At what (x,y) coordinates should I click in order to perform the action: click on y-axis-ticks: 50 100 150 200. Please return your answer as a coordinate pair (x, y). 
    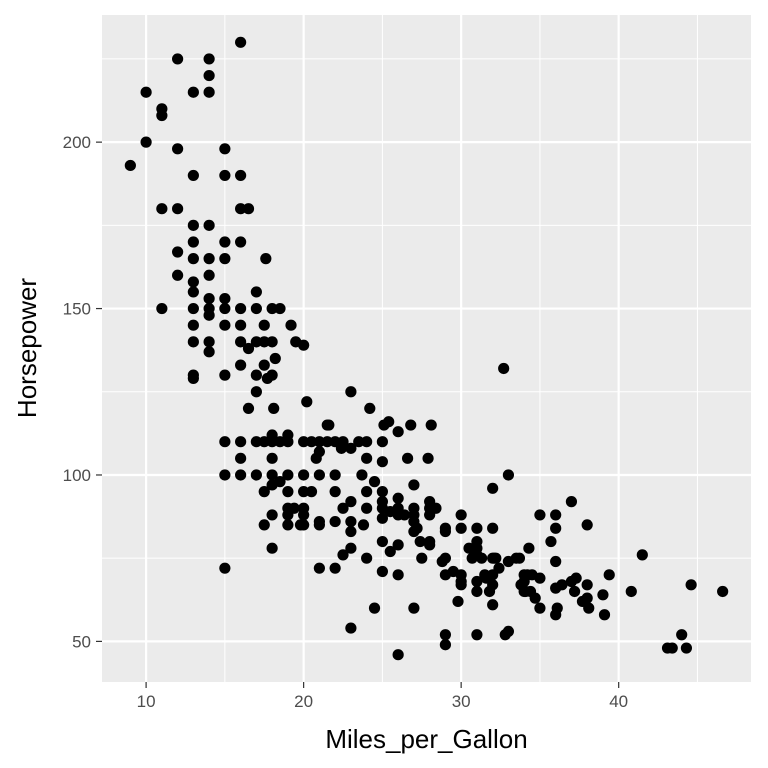
    Looking at the image, I should click on (82, 392).